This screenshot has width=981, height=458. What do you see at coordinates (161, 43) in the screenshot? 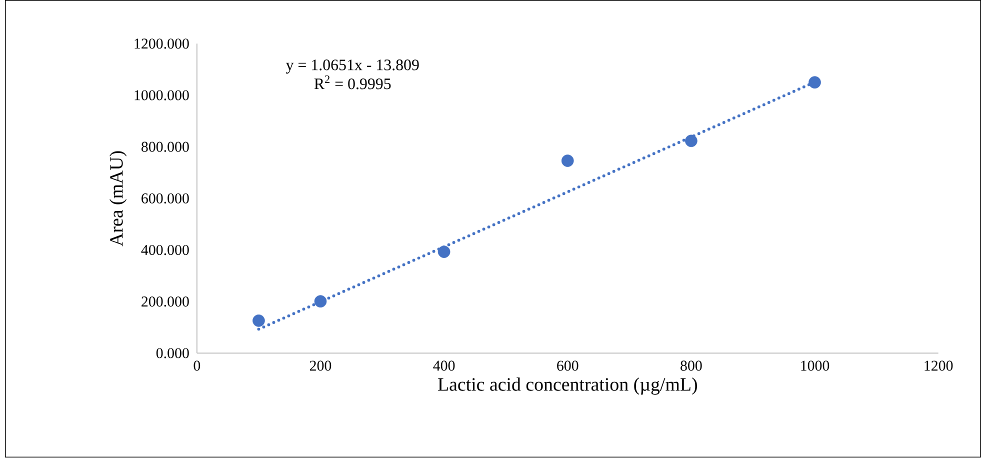
I see `y-tick-label: 1200.000` at bounding box center [161, 43].